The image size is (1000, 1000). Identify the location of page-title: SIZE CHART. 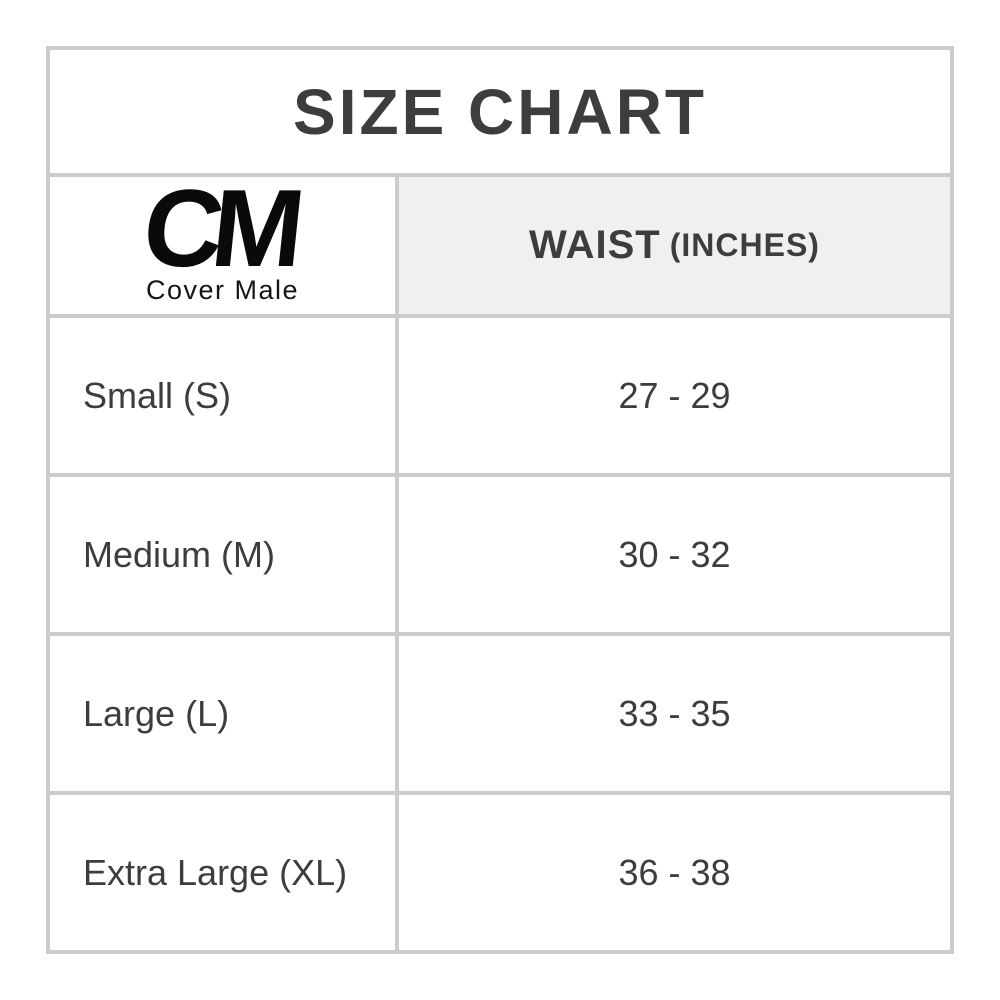
(500, 111).